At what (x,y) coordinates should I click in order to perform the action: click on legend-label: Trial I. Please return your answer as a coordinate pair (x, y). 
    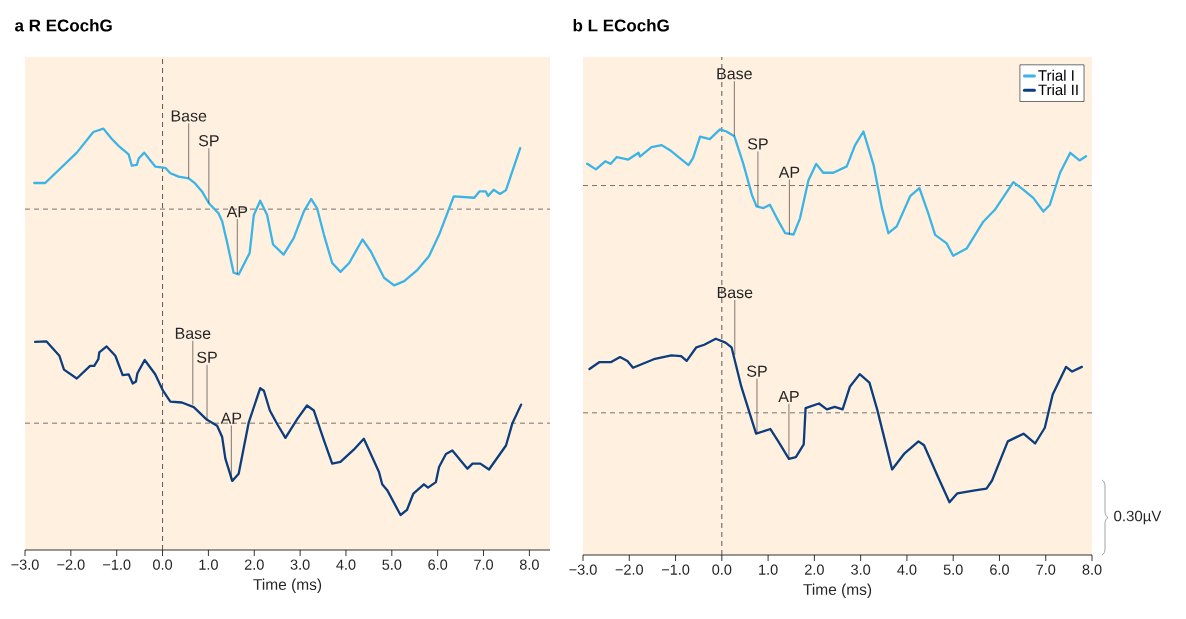
    Looking at the image, I should click on (1056, 75).